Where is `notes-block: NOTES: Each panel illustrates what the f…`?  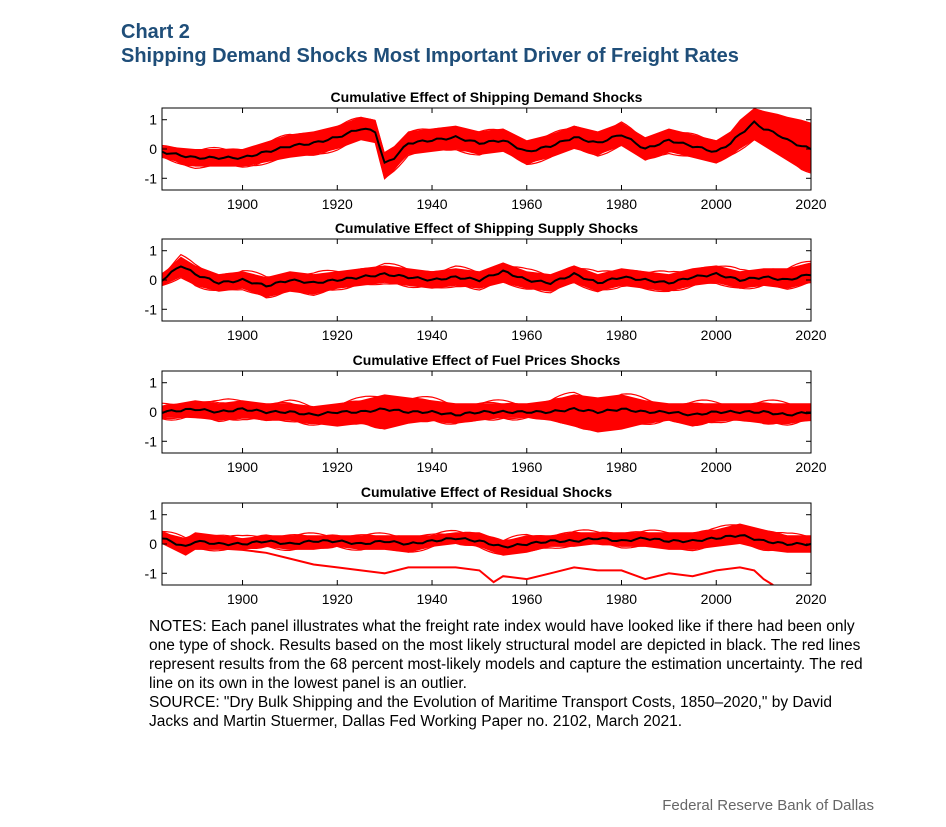 notes-block: NOTES: Each panel illustrates what the f… is located at coordinates (509, 674).